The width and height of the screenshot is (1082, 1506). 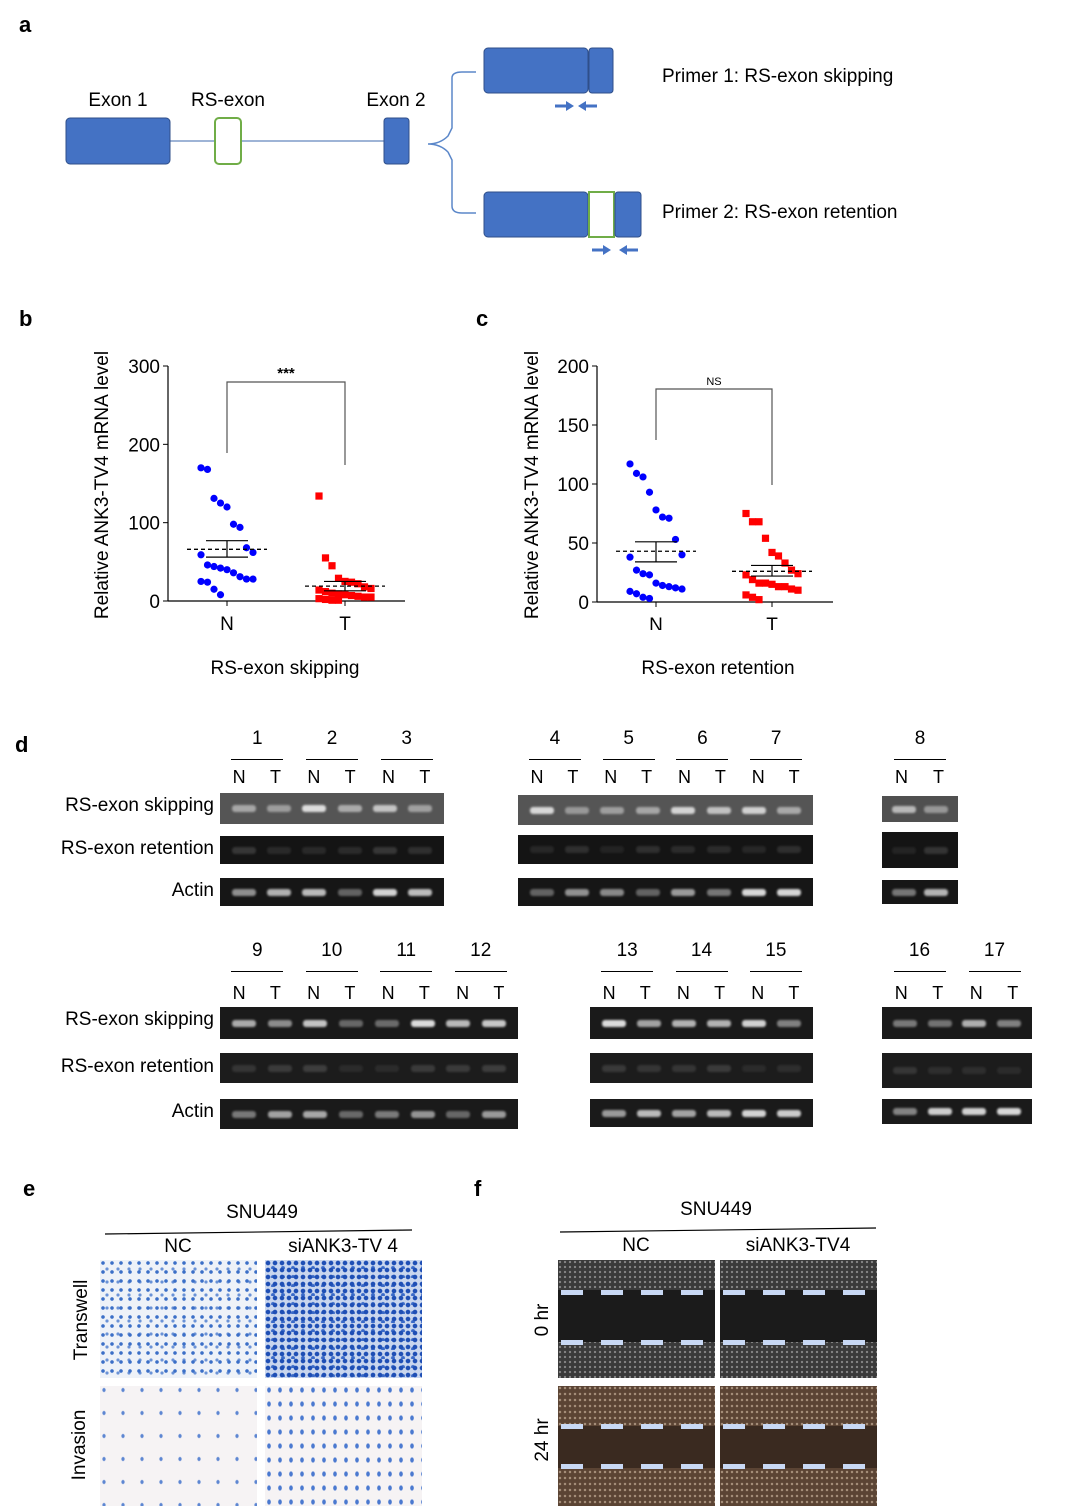 I want to click on y-tick-label: 150, so click(x=573, y=426).